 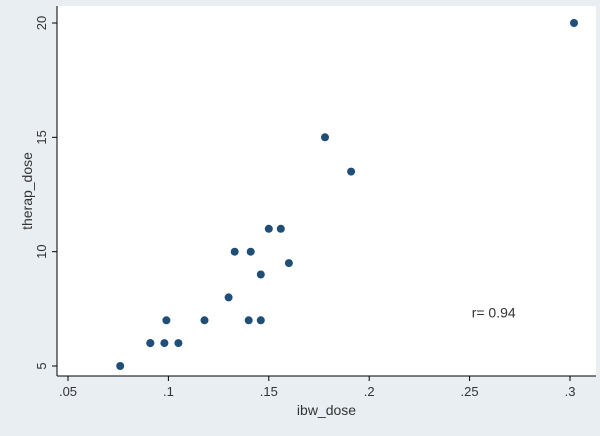 I want to click on x-tick-label: .3, so click(x=570, y=391).